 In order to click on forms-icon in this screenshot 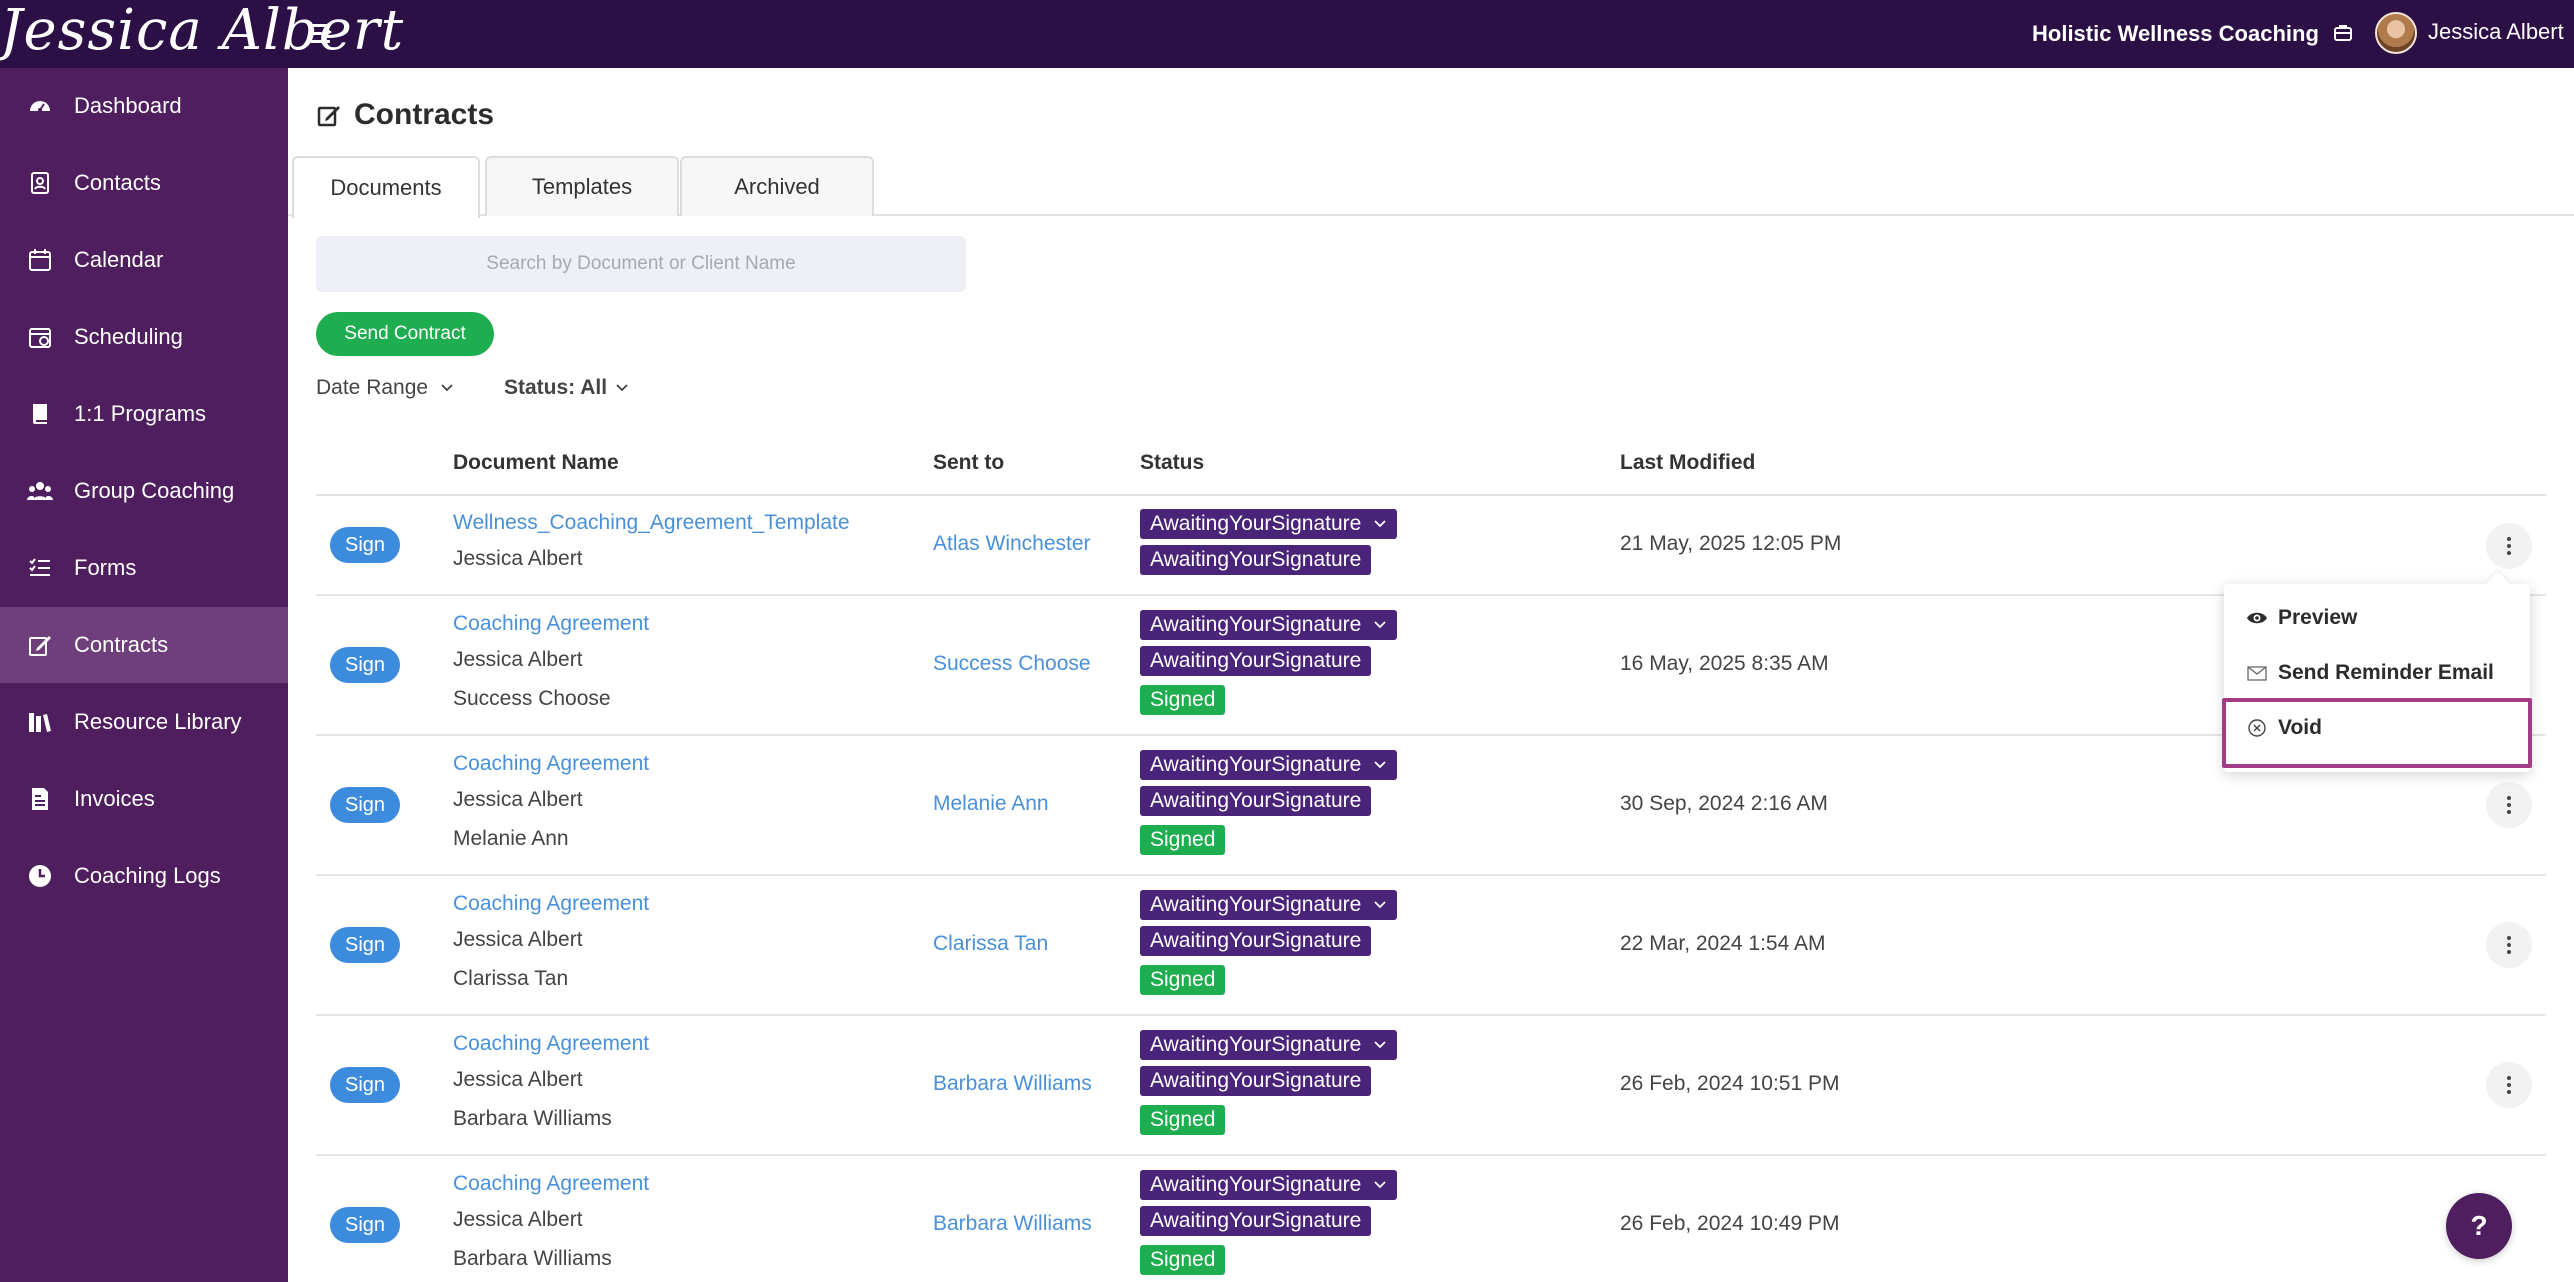, I will do `click(40, 568)`.